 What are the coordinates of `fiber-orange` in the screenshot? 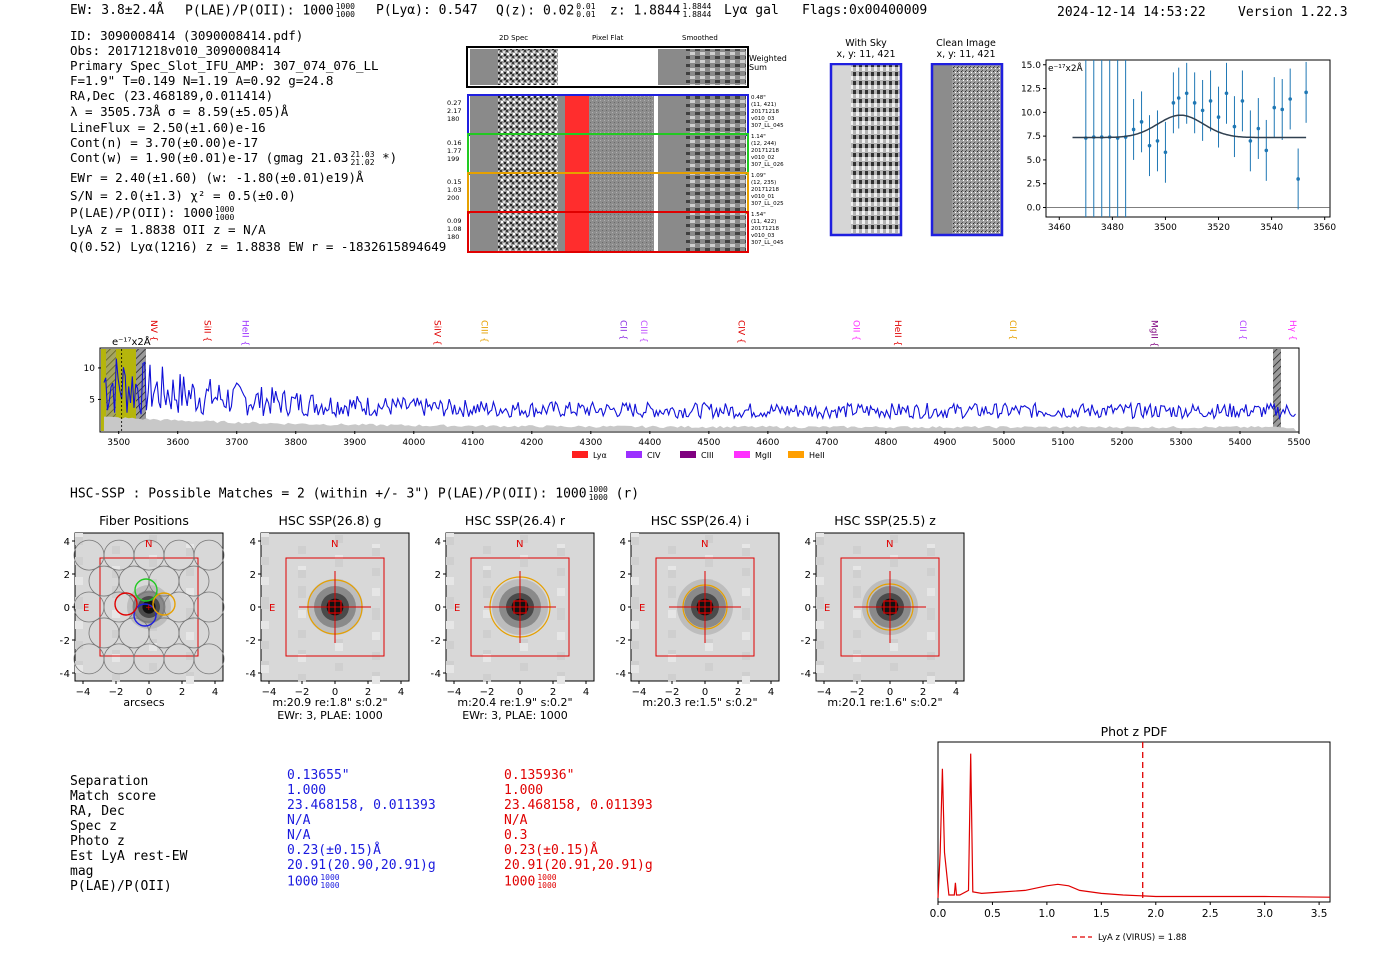 It's located at (164, 604).